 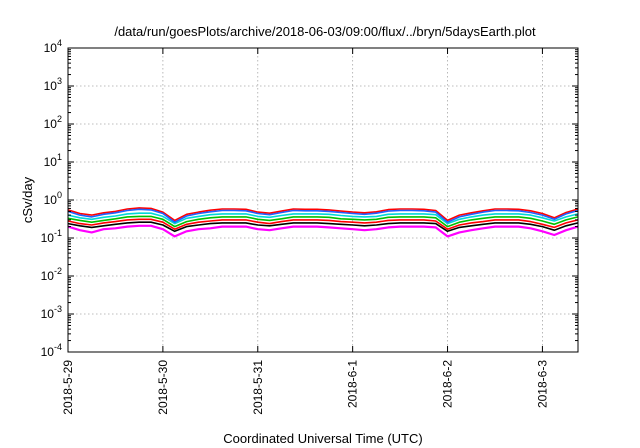 What do you see at coordinates (258, 387) in the screenshot?
I see `x-tick-label: 2018-5-31` at bounding box center [258, 387].